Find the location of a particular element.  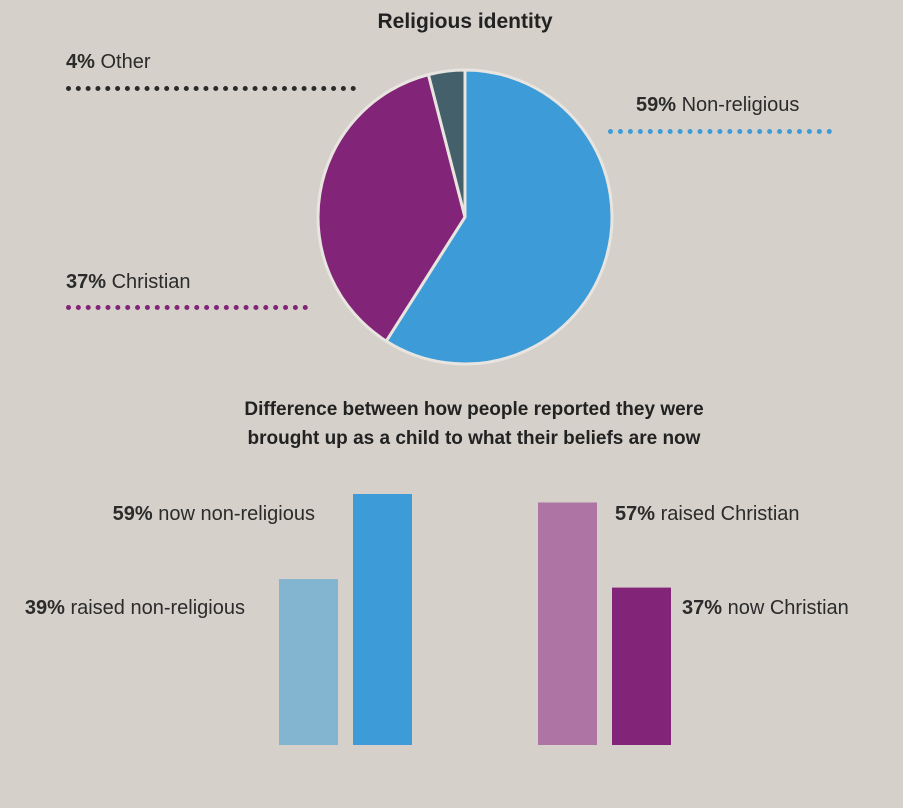

pie-chart-title: Religious identity is located at coordinates (465, 21).